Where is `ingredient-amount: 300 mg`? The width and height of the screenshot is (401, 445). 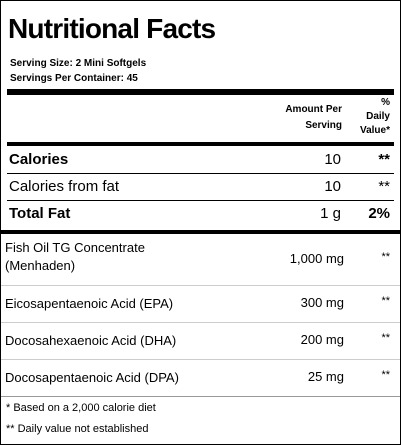 ingredient-amount: 300 mg is located at coordinates (322, 302).